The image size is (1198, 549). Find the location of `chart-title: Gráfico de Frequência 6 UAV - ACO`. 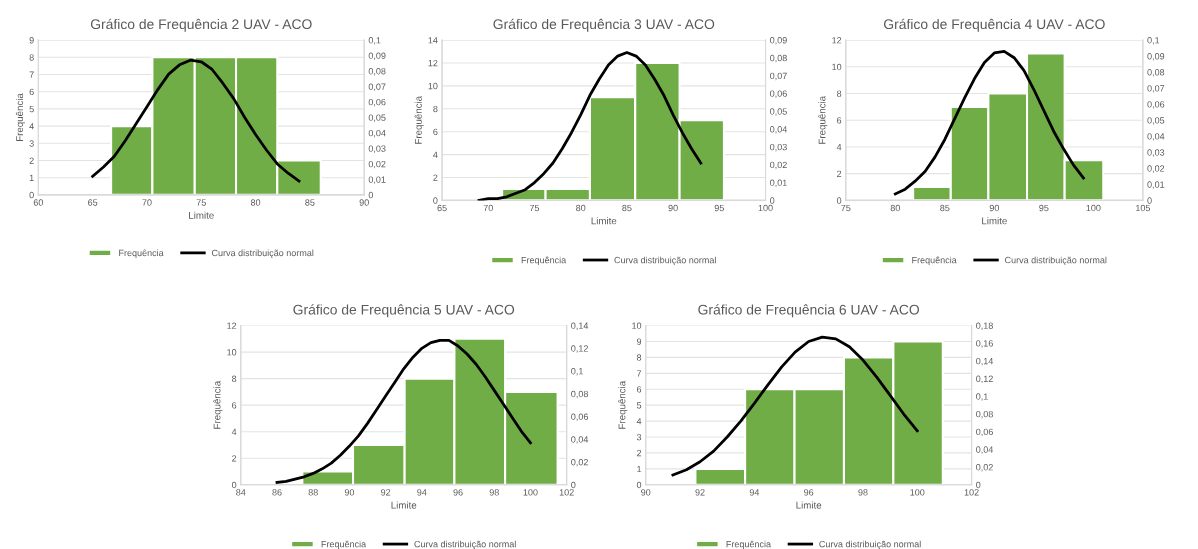

chart-title: Gráfico de Frequência 6 UAV - ACO is located at coordinates (809, 311).